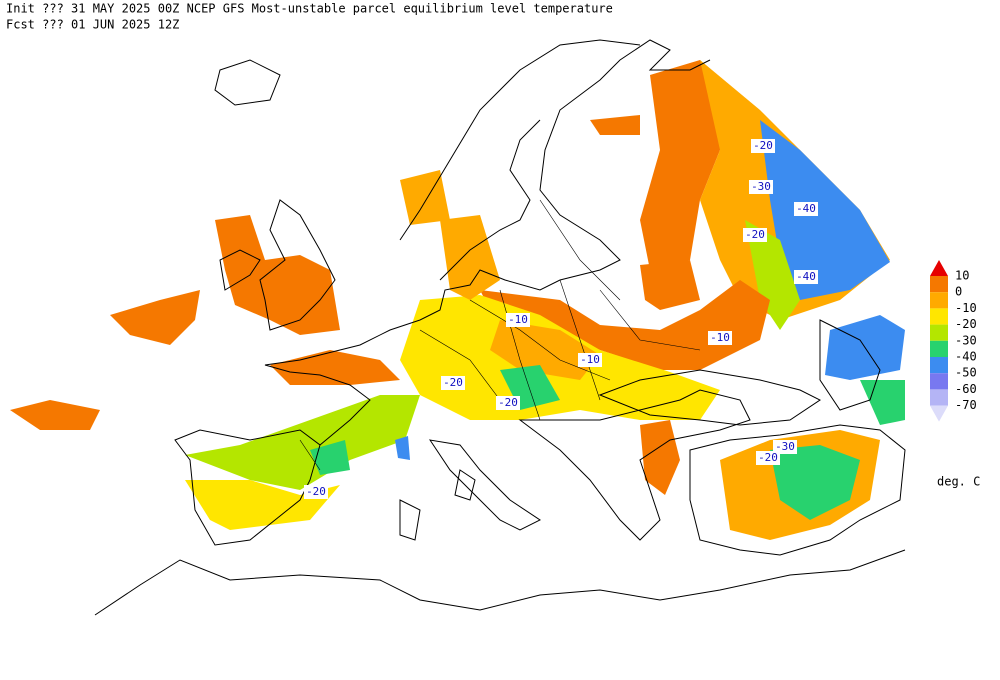 Image resolution: width=1000 pixels, height=680 pixels. I want to click on legend-label: -20, so click(966, 324).